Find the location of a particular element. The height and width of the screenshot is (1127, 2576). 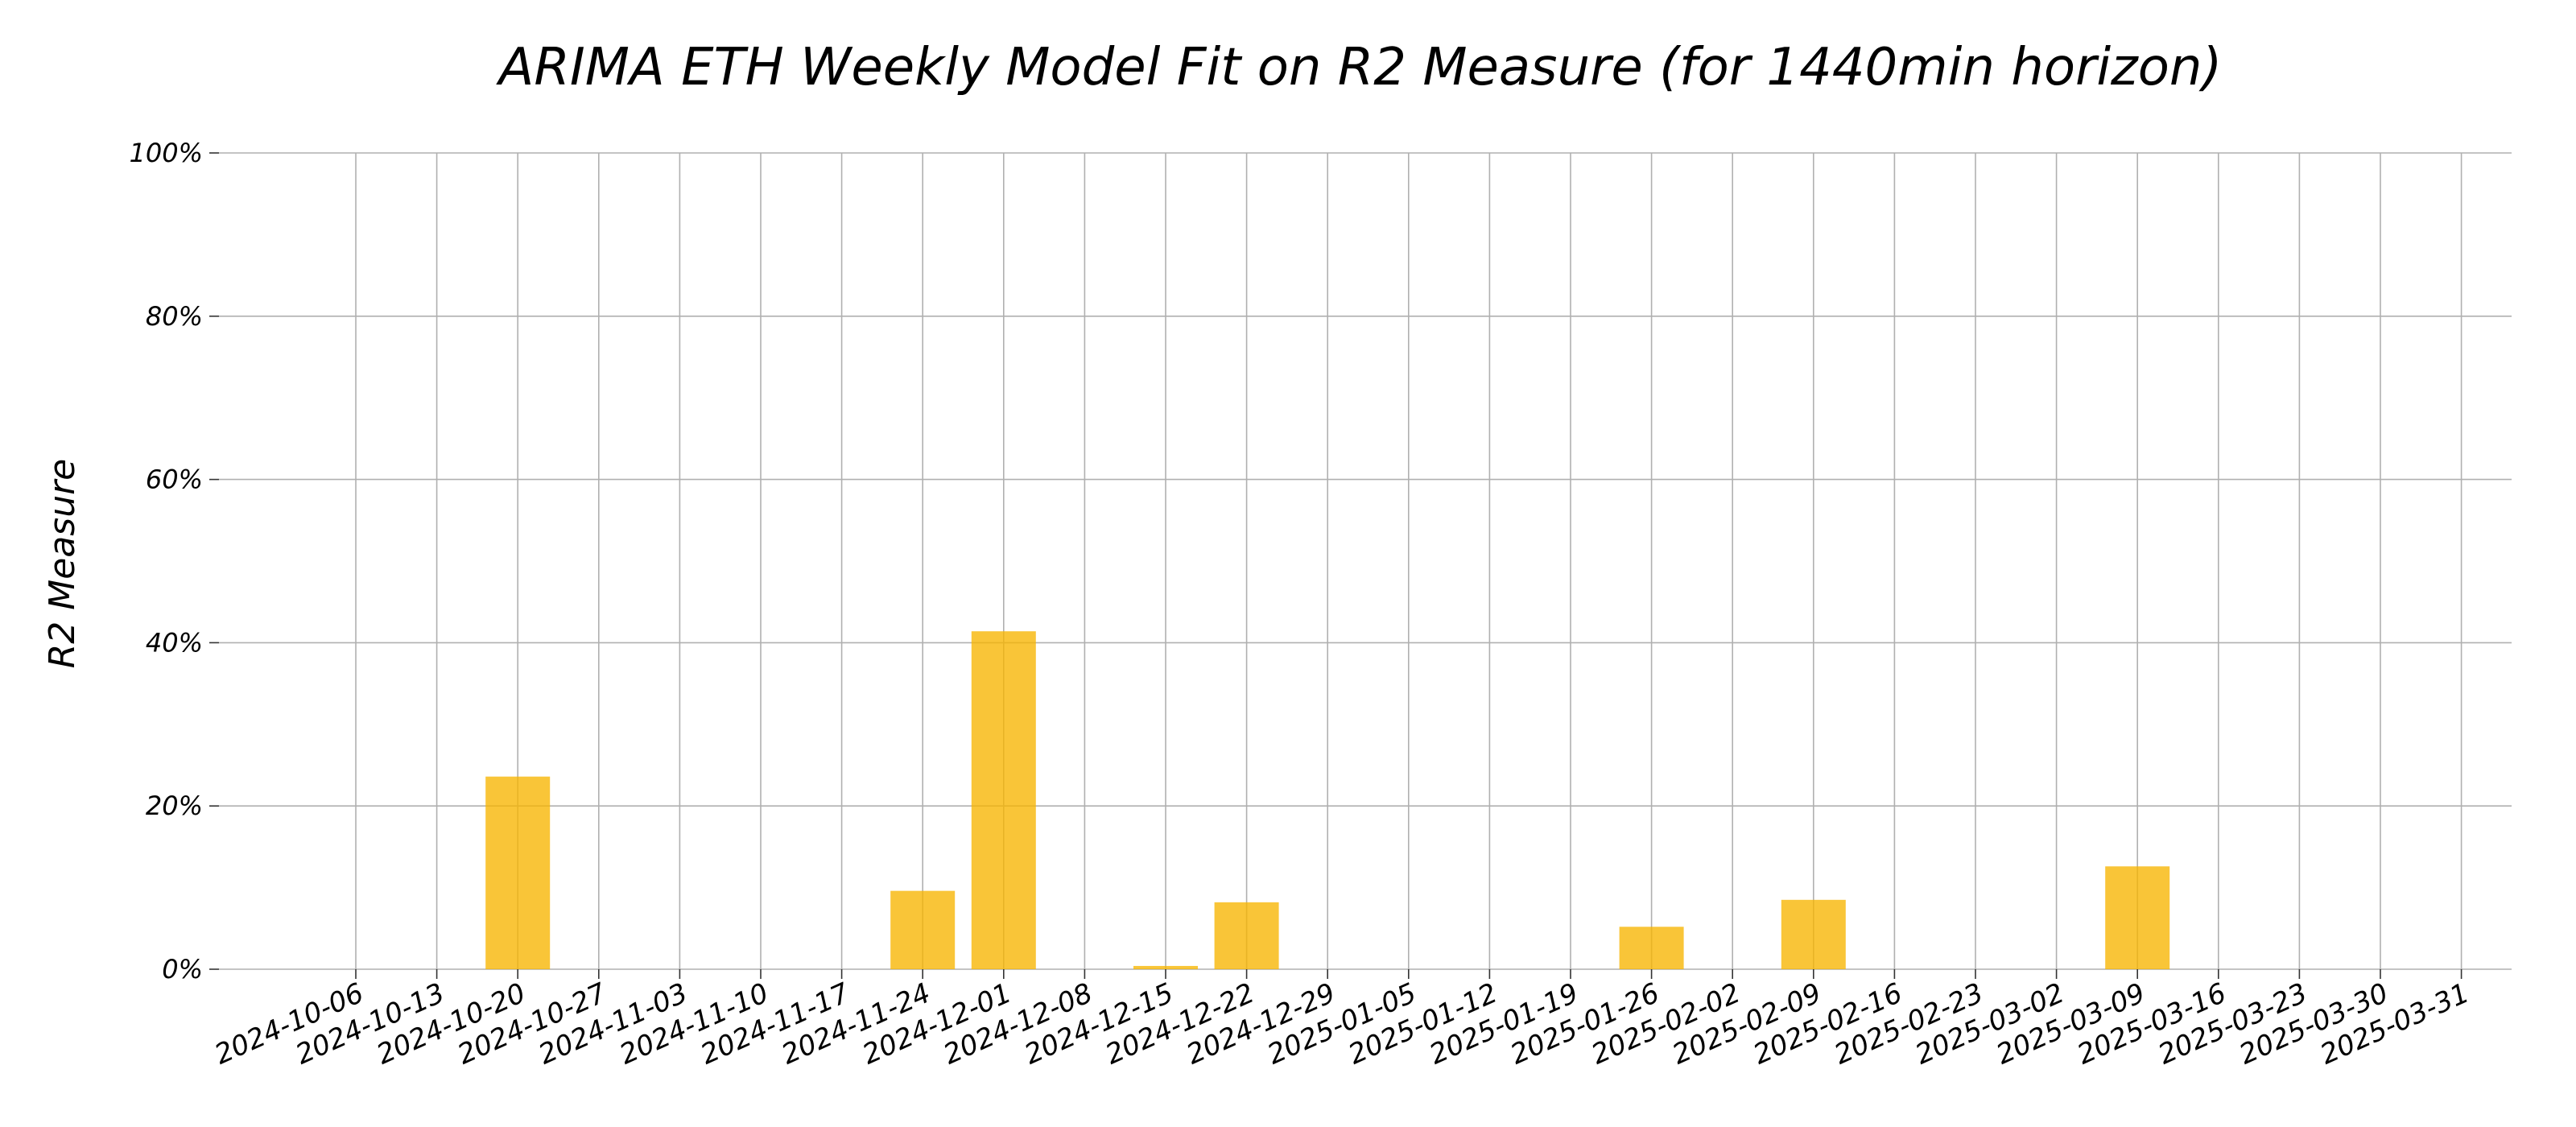

y-tick-label: 60% is located at coordinates (174, 479).